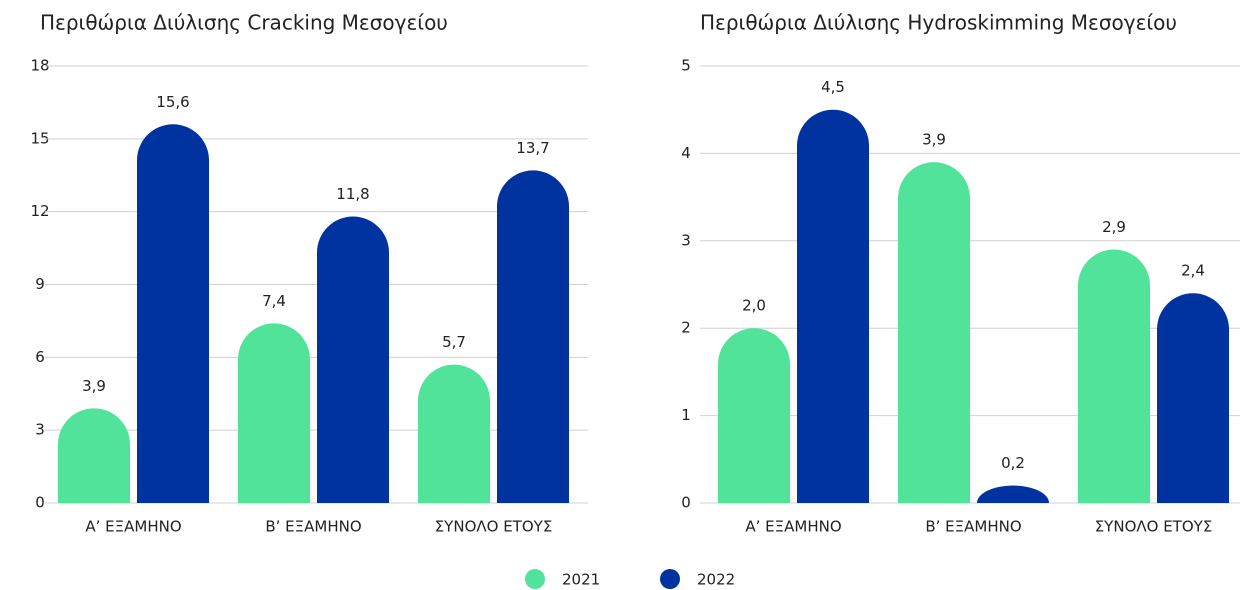 This screenshot has height=590, width=1258. I want to click on value-label: 5,7, so click(454, 342).